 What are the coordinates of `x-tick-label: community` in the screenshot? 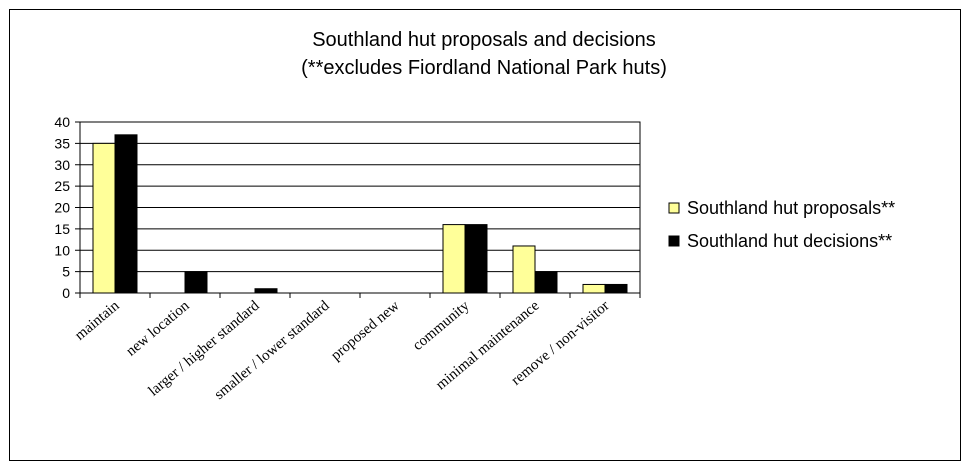 It's located at (441, 325).